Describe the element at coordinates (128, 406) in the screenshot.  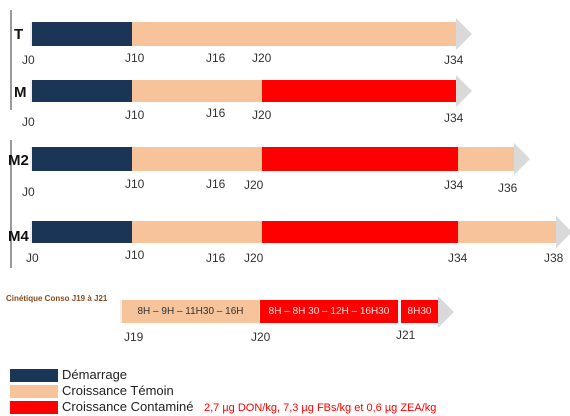
I see `legend-label: Croissance Contaminé` at that location.